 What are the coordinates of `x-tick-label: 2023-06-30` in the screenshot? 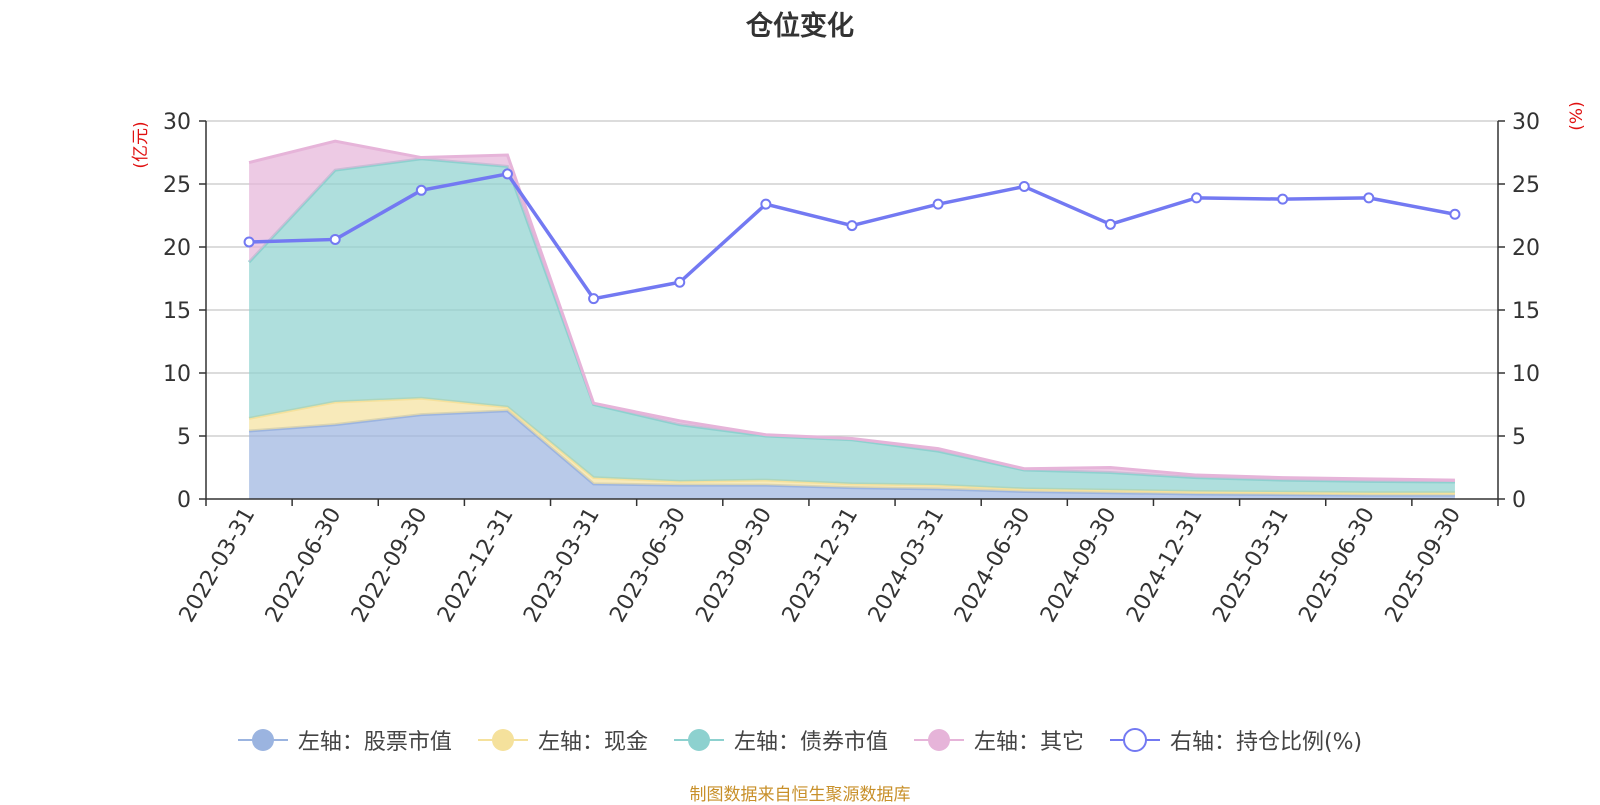 It's located at (648, 565).